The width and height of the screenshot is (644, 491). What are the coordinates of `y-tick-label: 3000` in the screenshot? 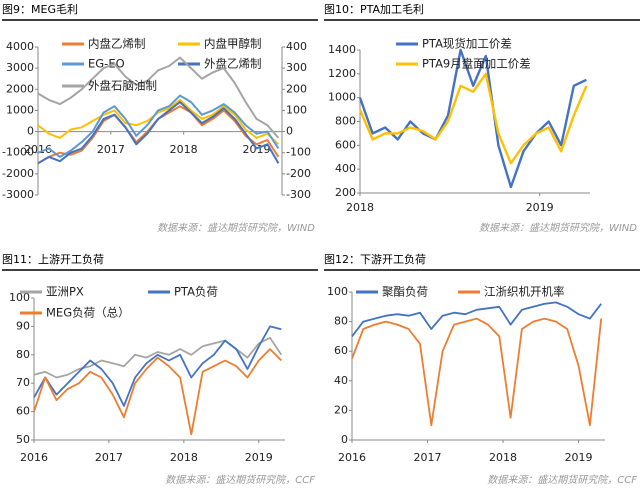 It's located at (20, 67).